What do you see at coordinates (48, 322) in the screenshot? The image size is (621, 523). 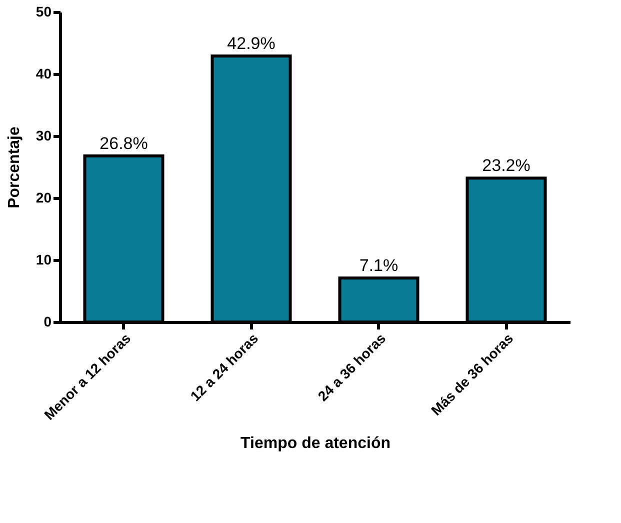 I see `y-tick-label: 0` at bounding box center [48, 322].